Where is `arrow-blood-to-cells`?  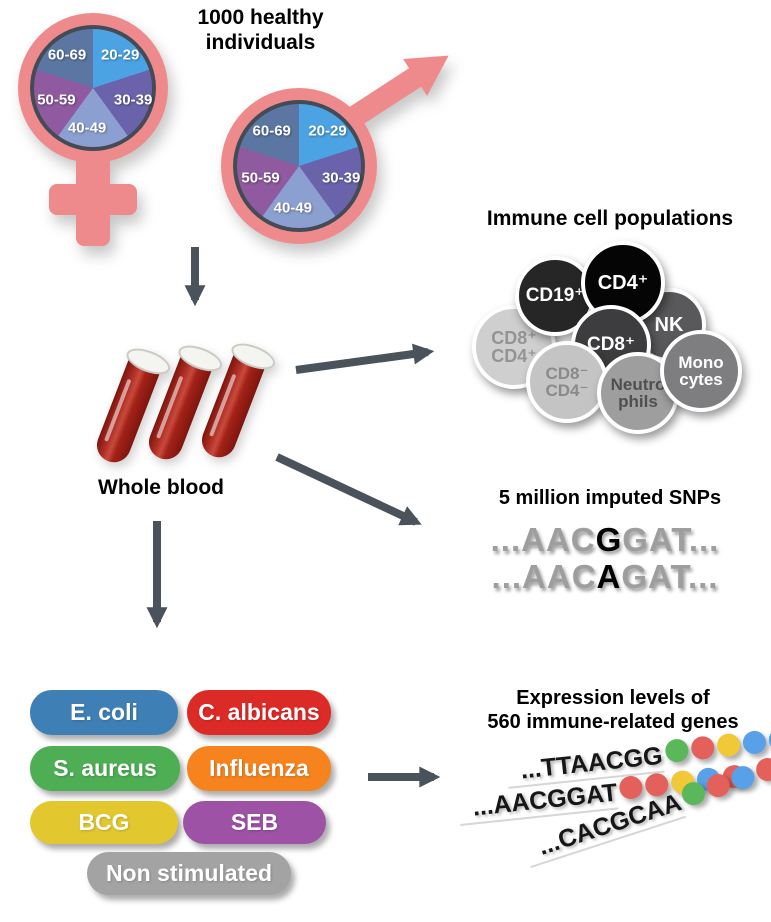
arrow-blood-to-cells is located at coordinates (365, 358).